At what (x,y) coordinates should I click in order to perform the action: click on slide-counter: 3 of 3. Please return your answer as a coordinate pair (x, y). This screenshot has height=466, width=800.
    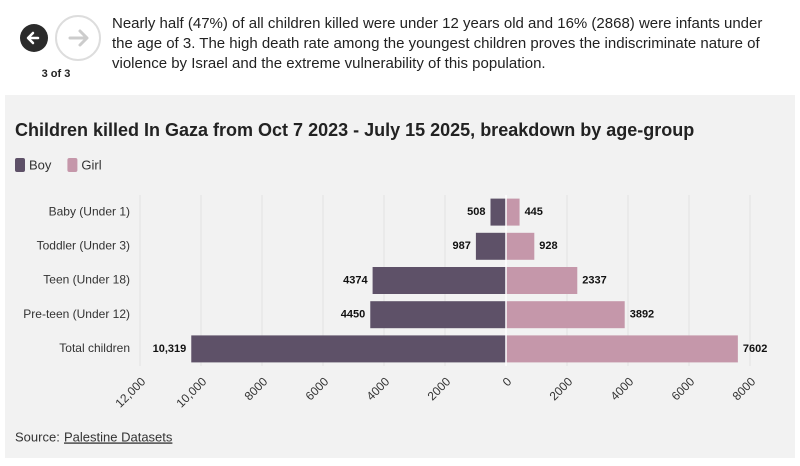
    Looking at the image, I should click on (56, 74).